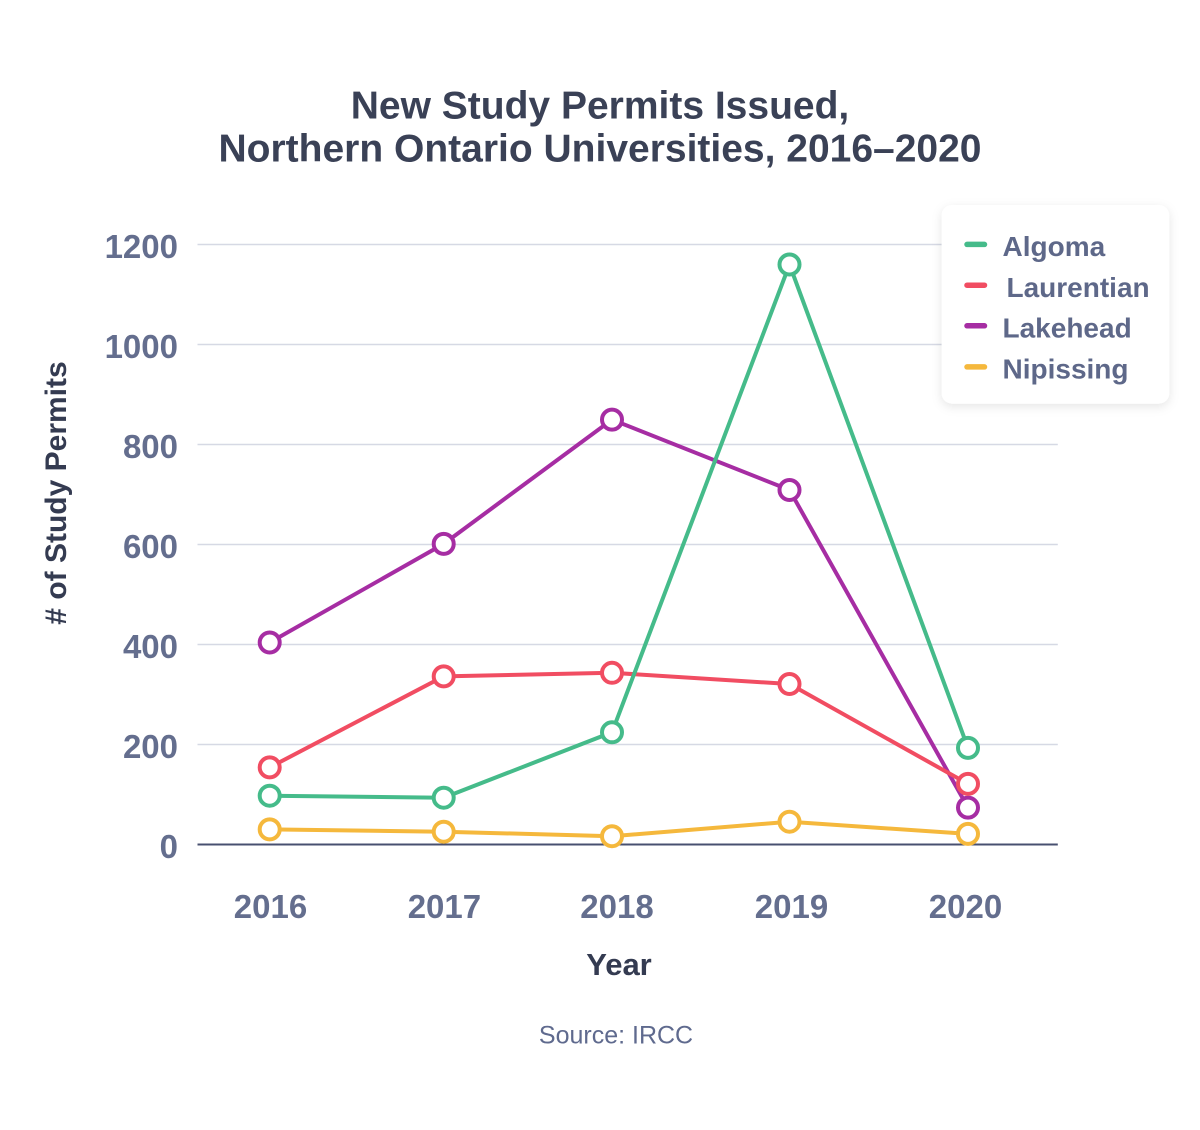  I want to click on svg-text: Laurentian, so click(1078, 287).